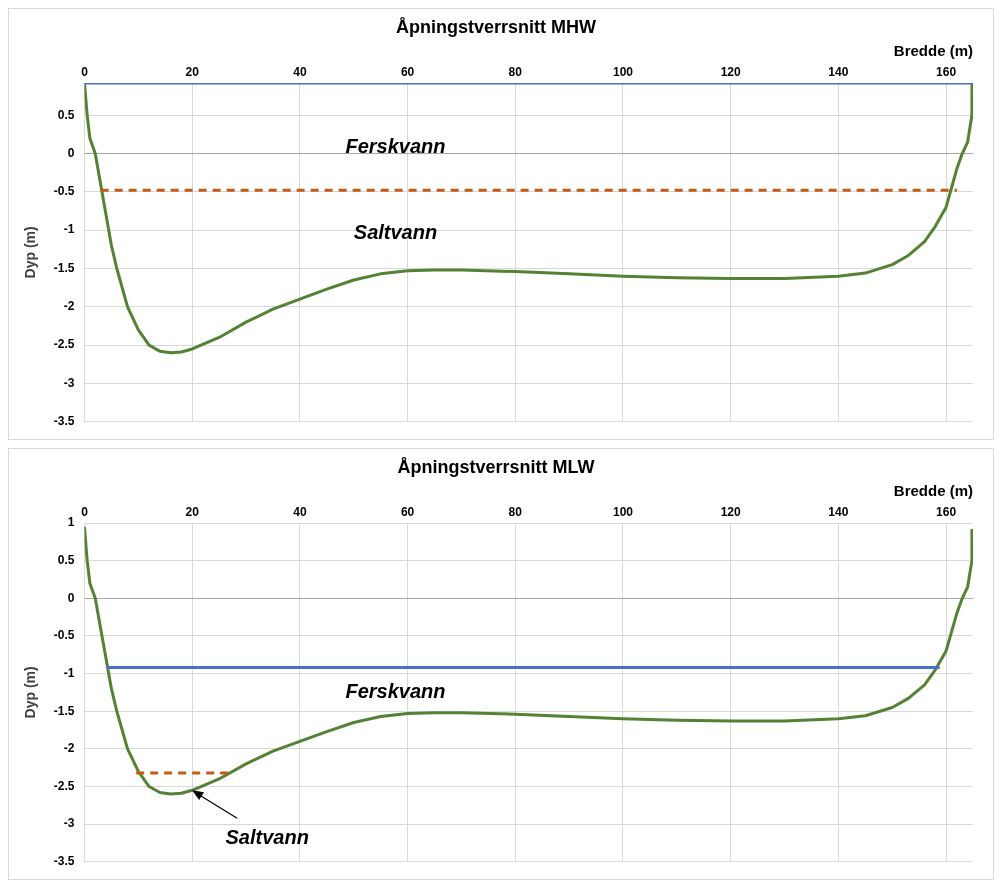 The height and width of the screenshot is (888, 1002). Describe the element at coordinates (496, 26) in the screenshot. I see `chart-title: Åpningstverrsnitt MHW` at that location.